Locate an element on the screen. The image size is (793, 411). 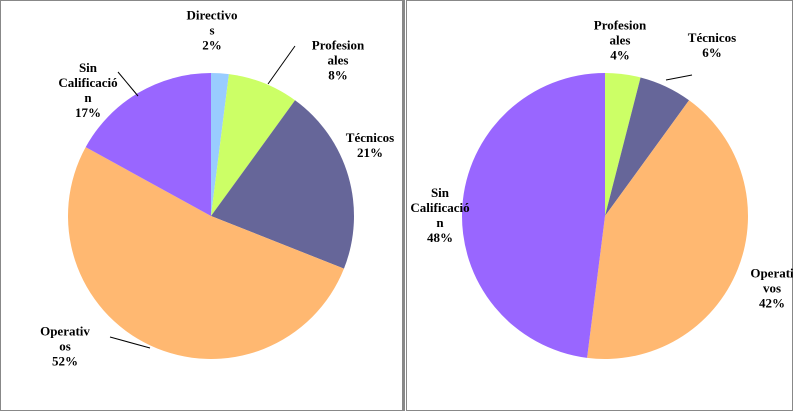
value-label: 48% is located at coordinates (440, 237).